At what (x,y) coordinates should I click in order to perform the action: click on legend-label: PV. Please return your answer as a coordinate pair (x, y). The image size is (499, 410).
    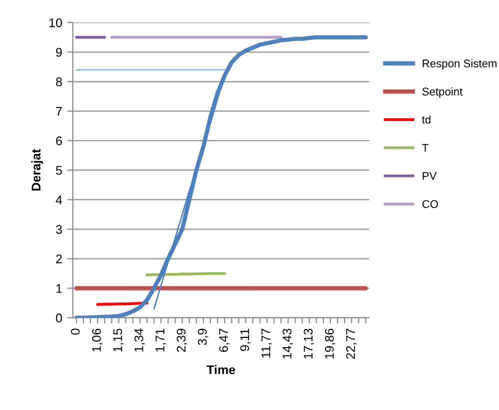
    Looking at the image, I should click on (429, 176).